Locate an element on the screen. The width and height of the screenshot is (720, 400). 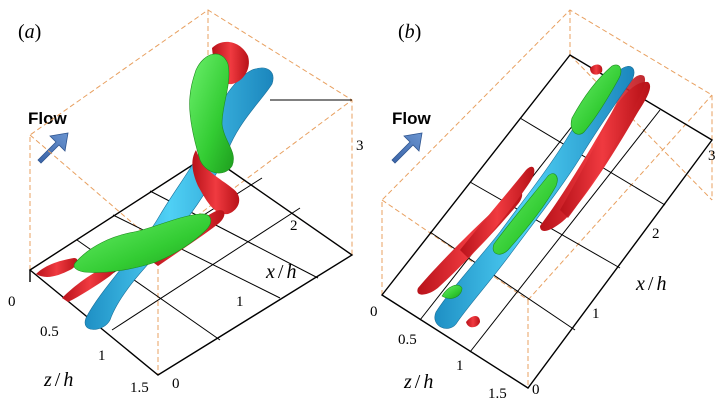
panel-b-z-axis-title: z / h is located at coordinates (418, 382).